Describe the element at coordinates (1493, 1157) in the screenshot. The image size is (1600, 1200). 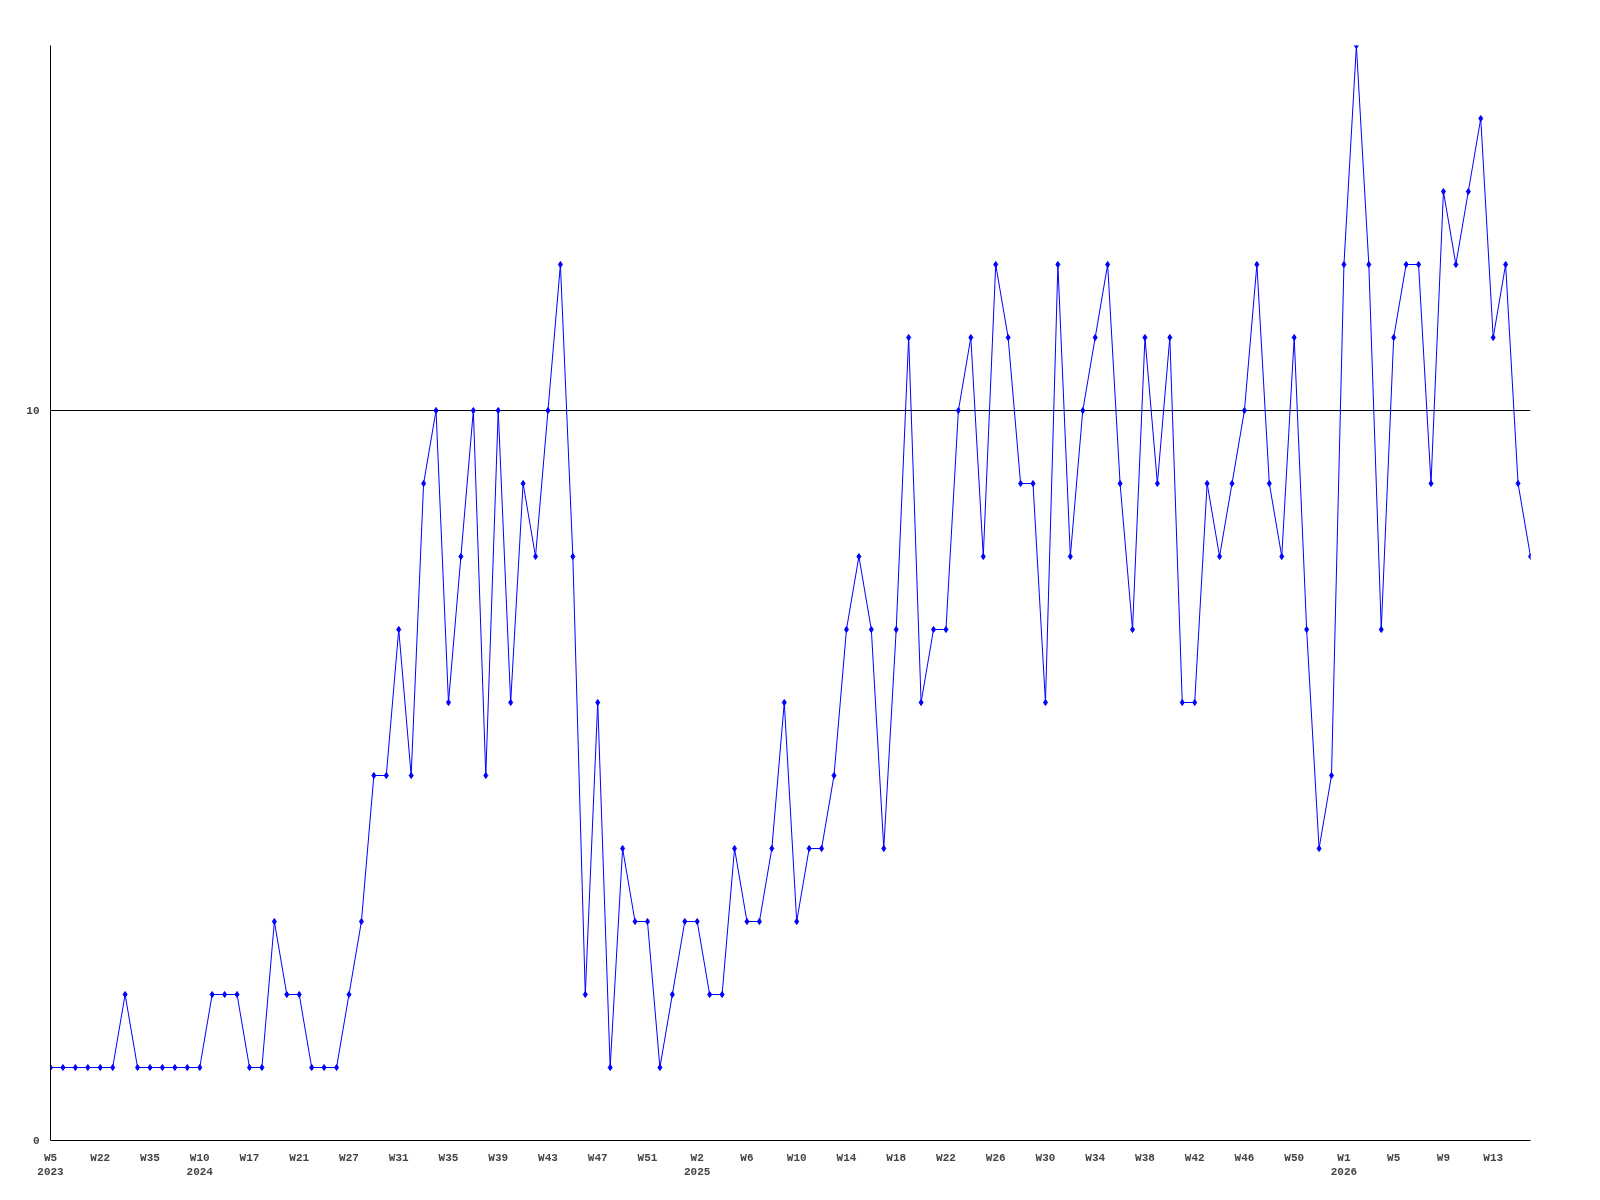
I see `x-tick-label: W13` at that location.